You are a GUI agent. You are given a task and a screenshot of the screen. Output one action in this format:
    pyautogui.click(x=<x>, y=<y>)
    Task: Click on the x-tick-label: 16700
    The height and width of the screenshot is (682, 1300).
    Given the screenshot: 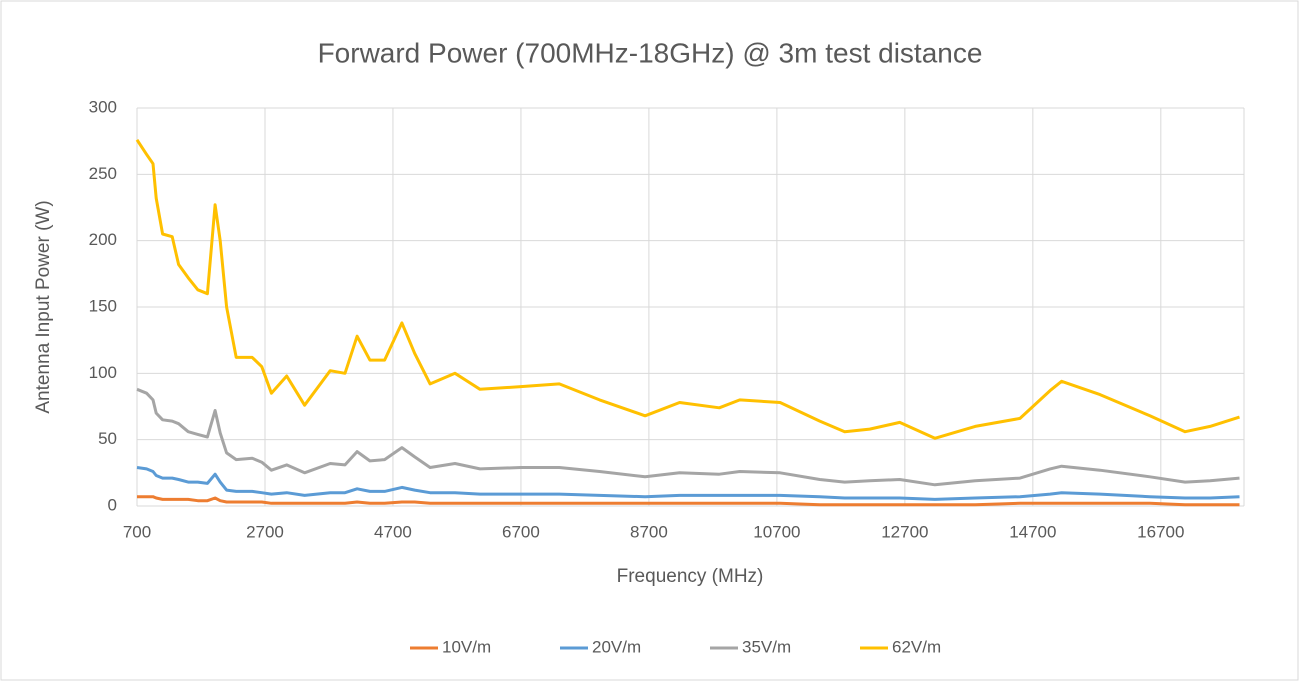 What is the action you would take?
    pyautogui.click(x=1160, y=531)
    